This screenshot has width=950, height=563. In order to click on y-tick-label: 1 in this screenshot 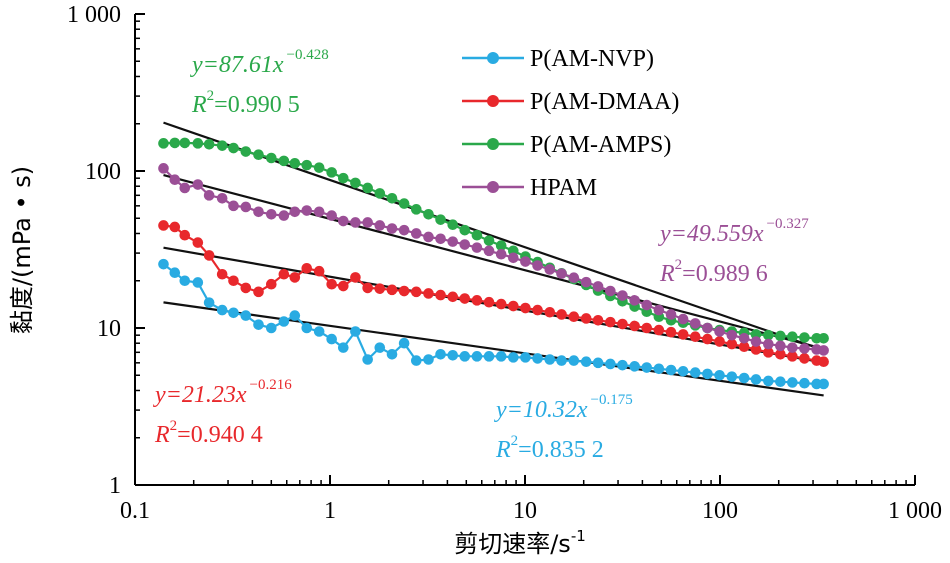, I will do `click(115, 486)`.